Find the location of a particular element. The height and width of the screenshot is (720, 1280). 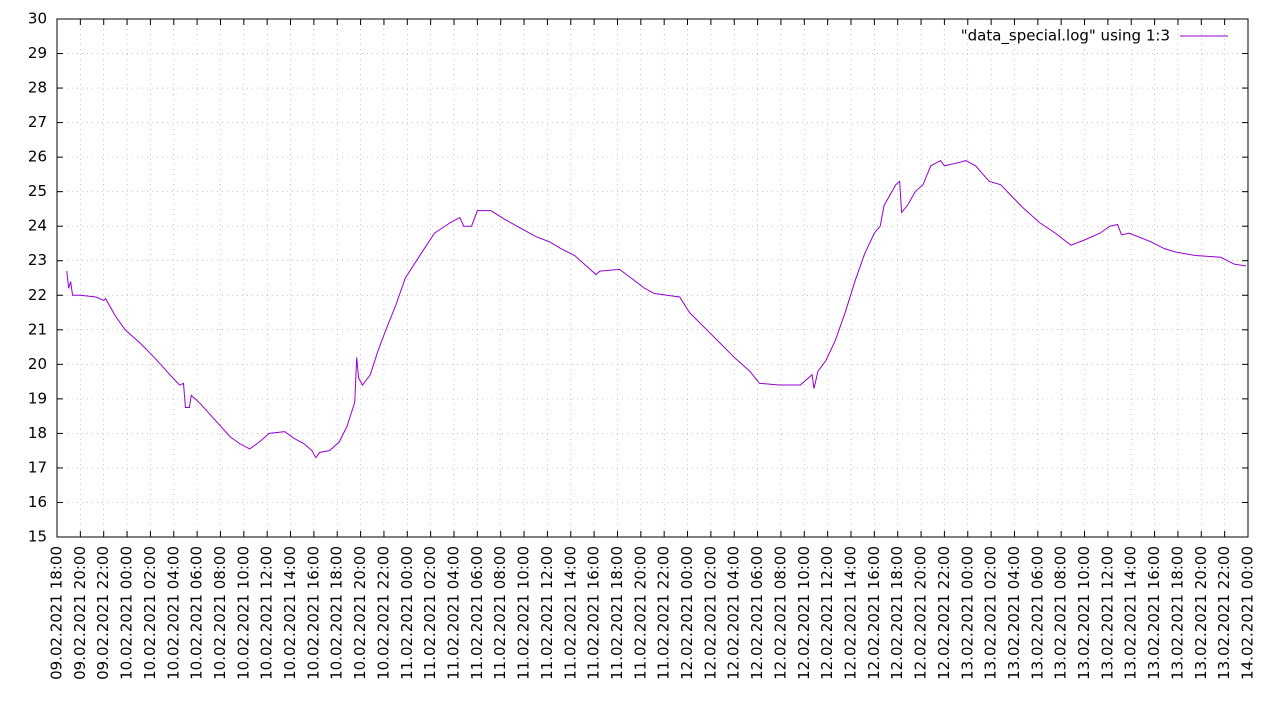

x-tick-label: 11.02.2021 18:00 is located at coordinates (617, 613).